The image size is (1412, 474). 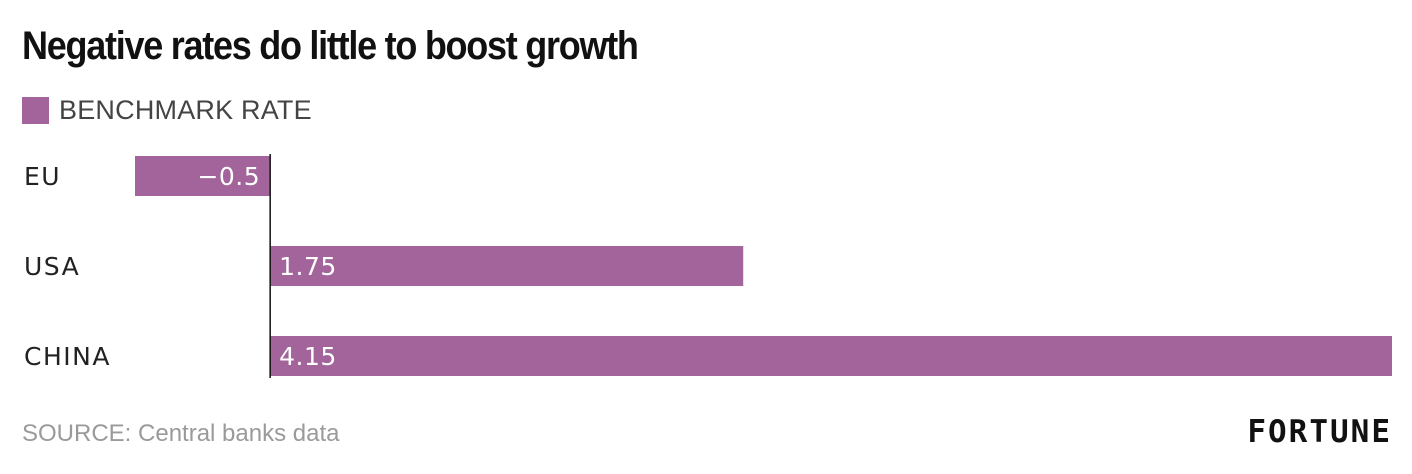 I want to click on legend-label: BENCHMARK RATE, so click(x=185, y=109).